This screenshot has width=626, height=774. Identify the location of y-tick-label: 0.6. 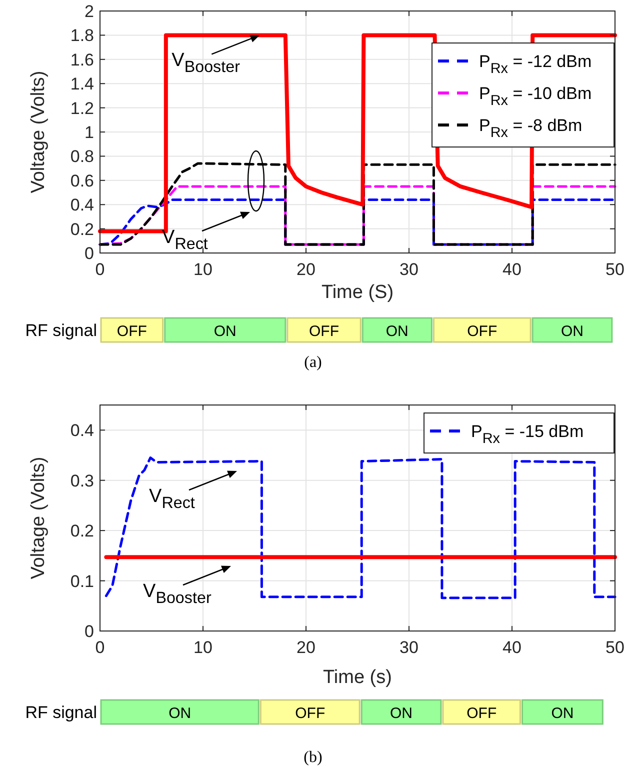
(82, 180).